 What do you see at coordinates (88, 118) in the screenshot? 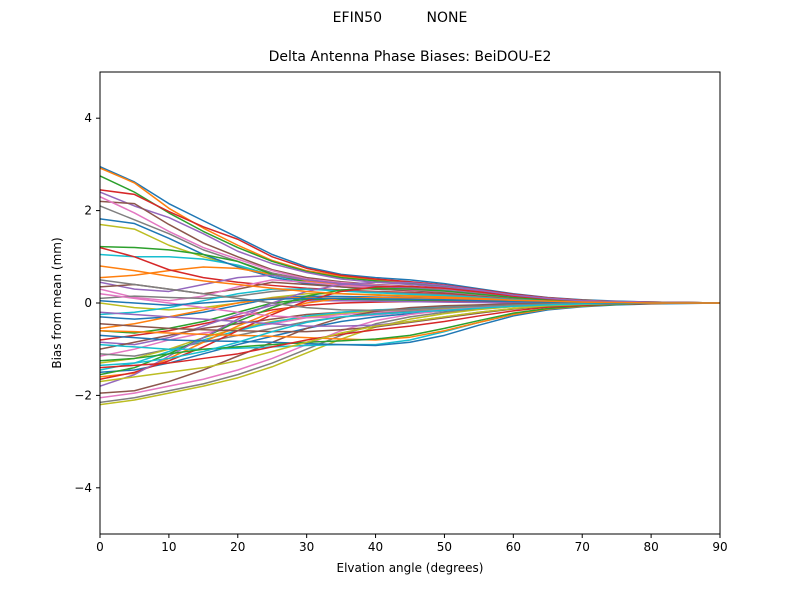
I see `y-tick-label: 4` at bounding box center [88, 118].